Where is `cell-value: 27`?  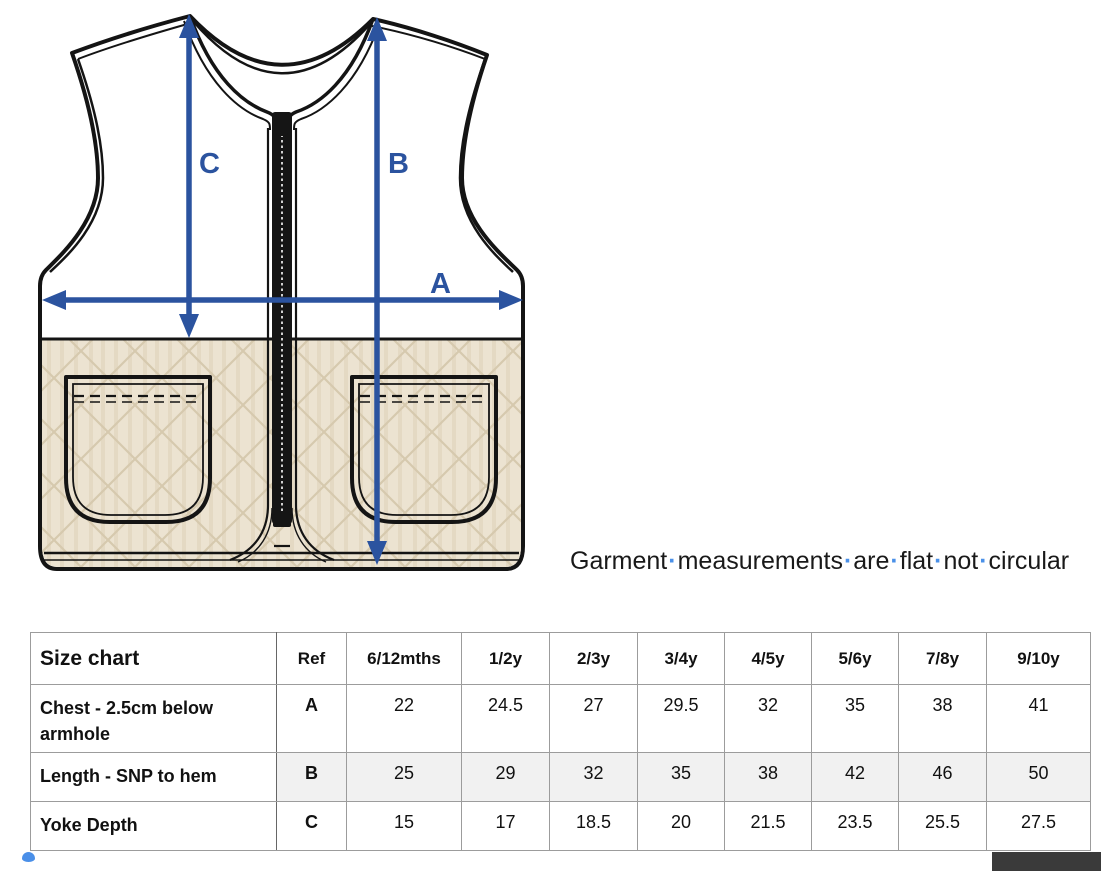 cell-value: 27 is located at coordinates (593, 718).